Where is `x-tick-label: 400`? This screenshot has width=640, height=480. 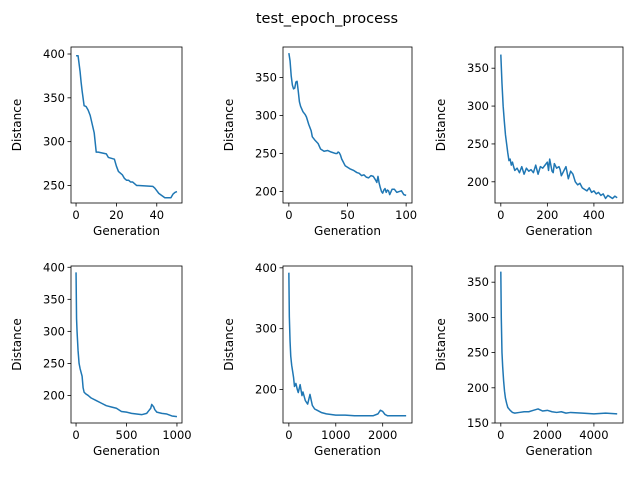 x-tick-label: 400 is located at coordinates (594, 215).